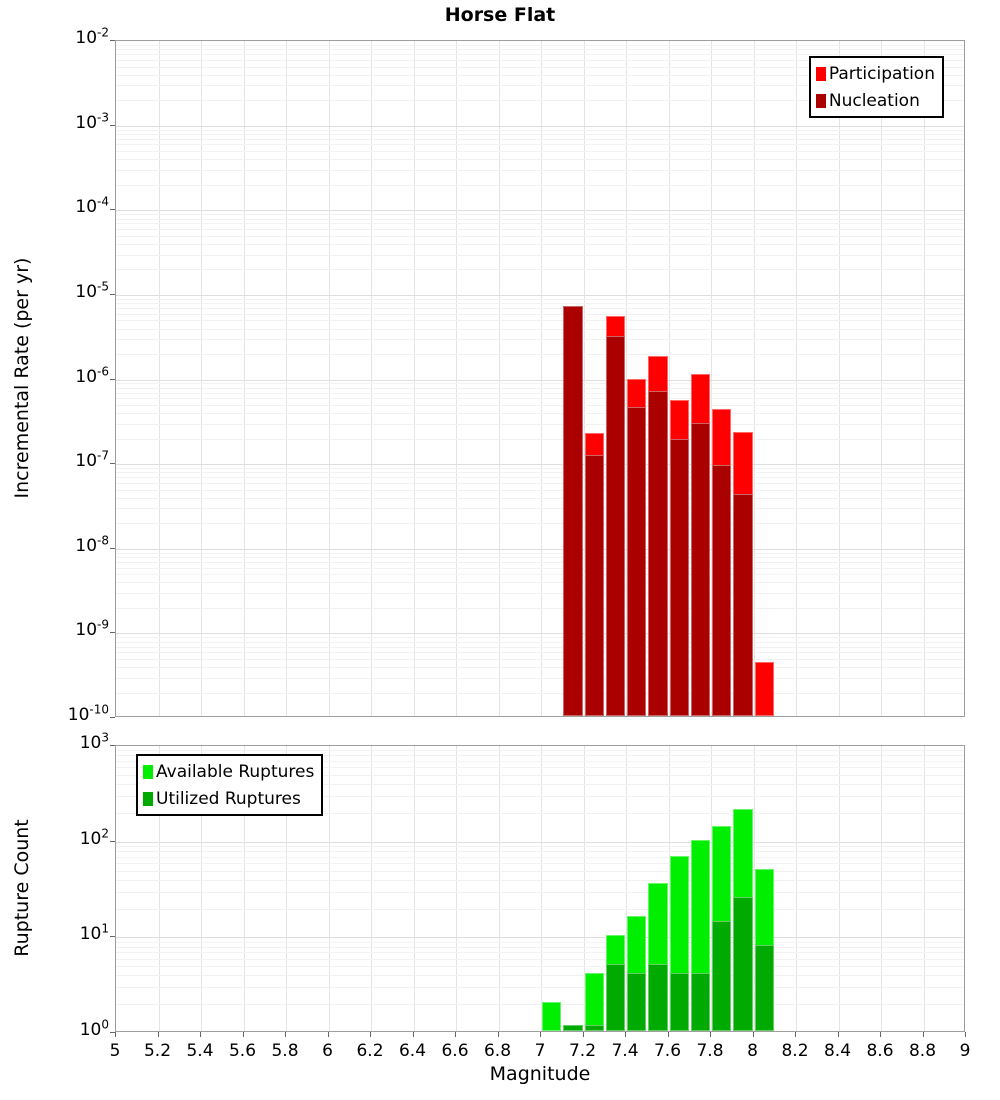  Describe the element at coordinates (615, 525) in the screenshot. I see `bar-nucleation-7.35` at that location.